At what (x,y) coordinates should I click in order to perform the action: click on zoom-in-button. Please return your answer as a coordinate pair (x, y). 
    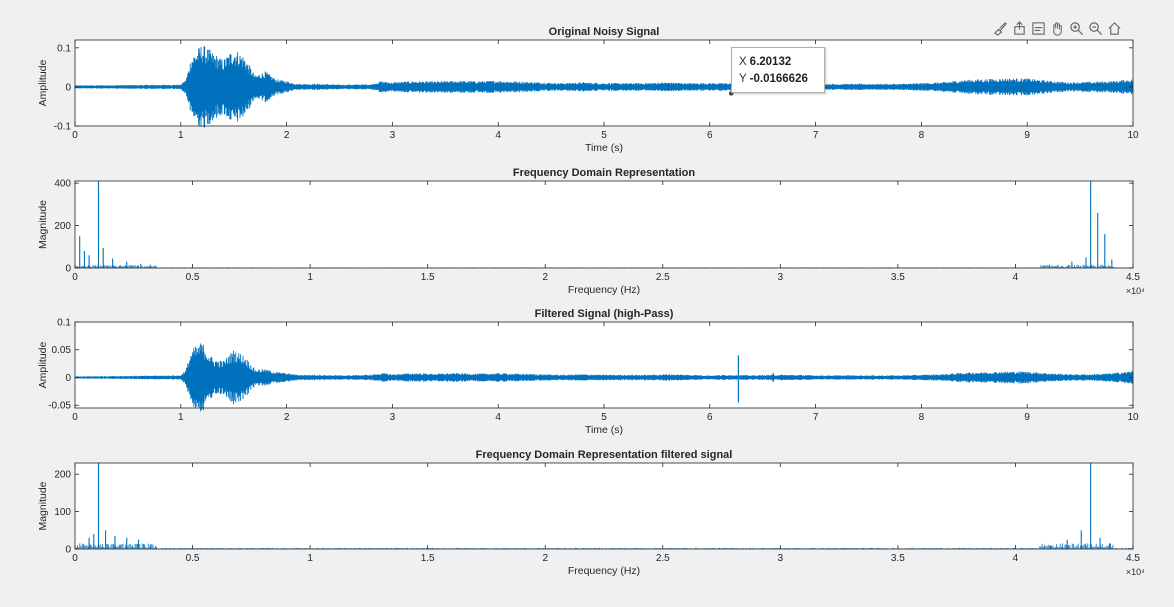
    Looking at the image, I should click on (1076, 28).